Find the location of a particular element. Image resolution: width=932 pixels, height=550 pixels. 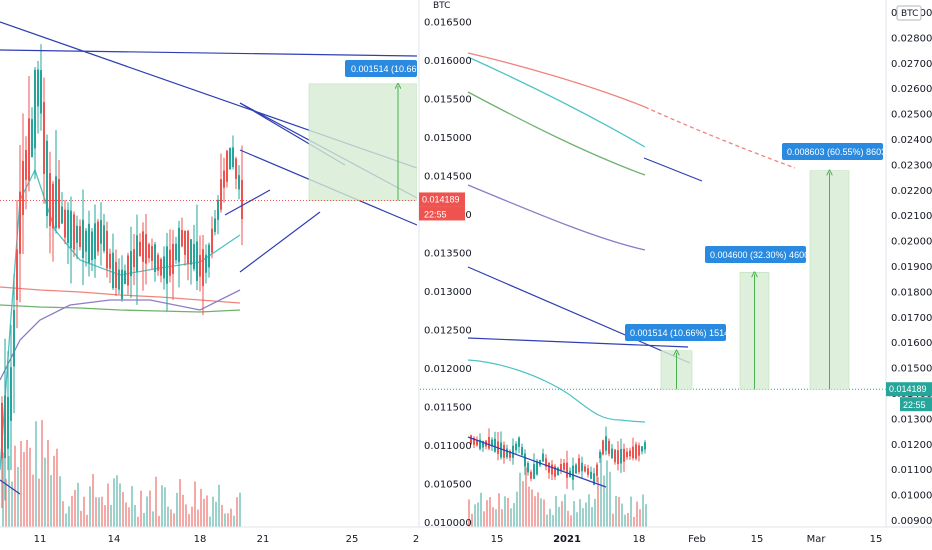

left-ma-red is located at coordinates (120, 295).